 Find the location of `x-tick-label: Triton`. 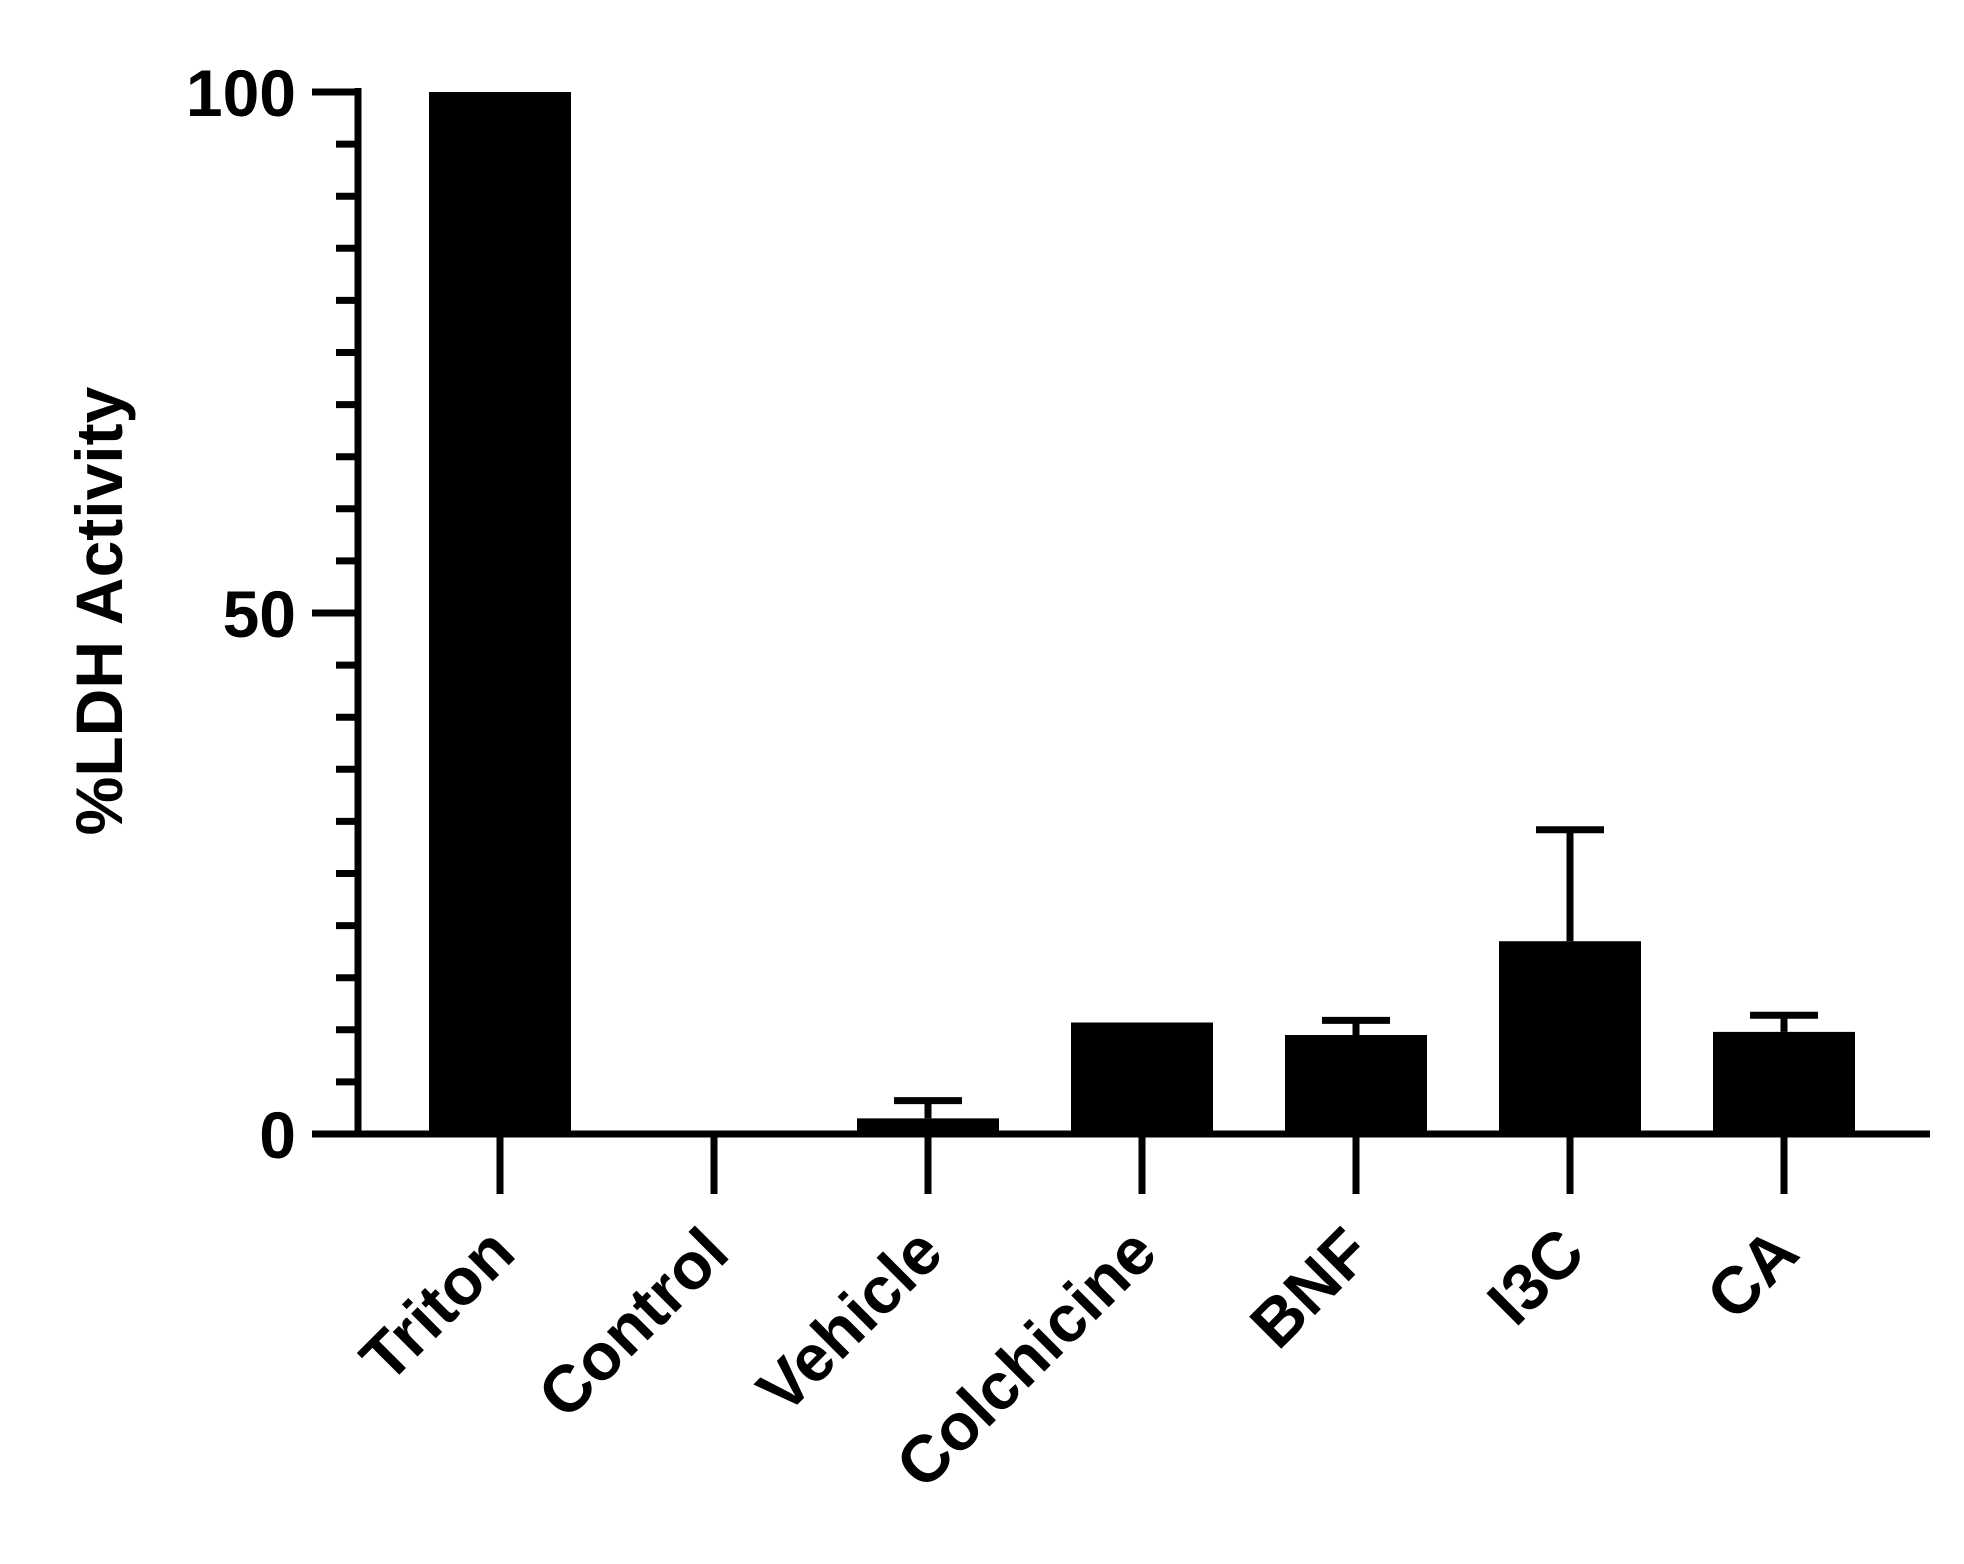

x-tick-label: Triton is located at coordinates (437, 1305).